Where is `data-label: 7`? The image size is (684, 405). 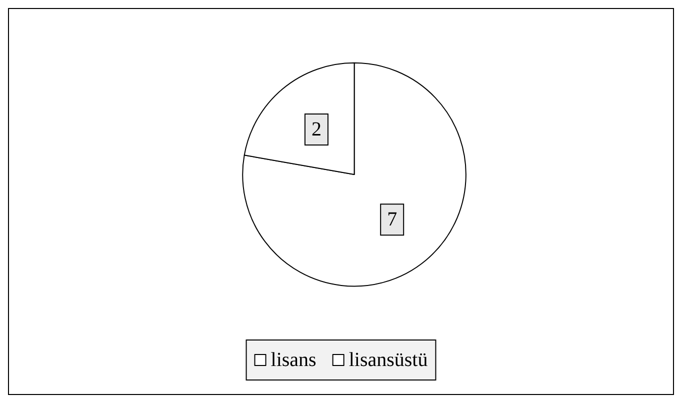 data-label: 7 is located at coordinates (392, 219).